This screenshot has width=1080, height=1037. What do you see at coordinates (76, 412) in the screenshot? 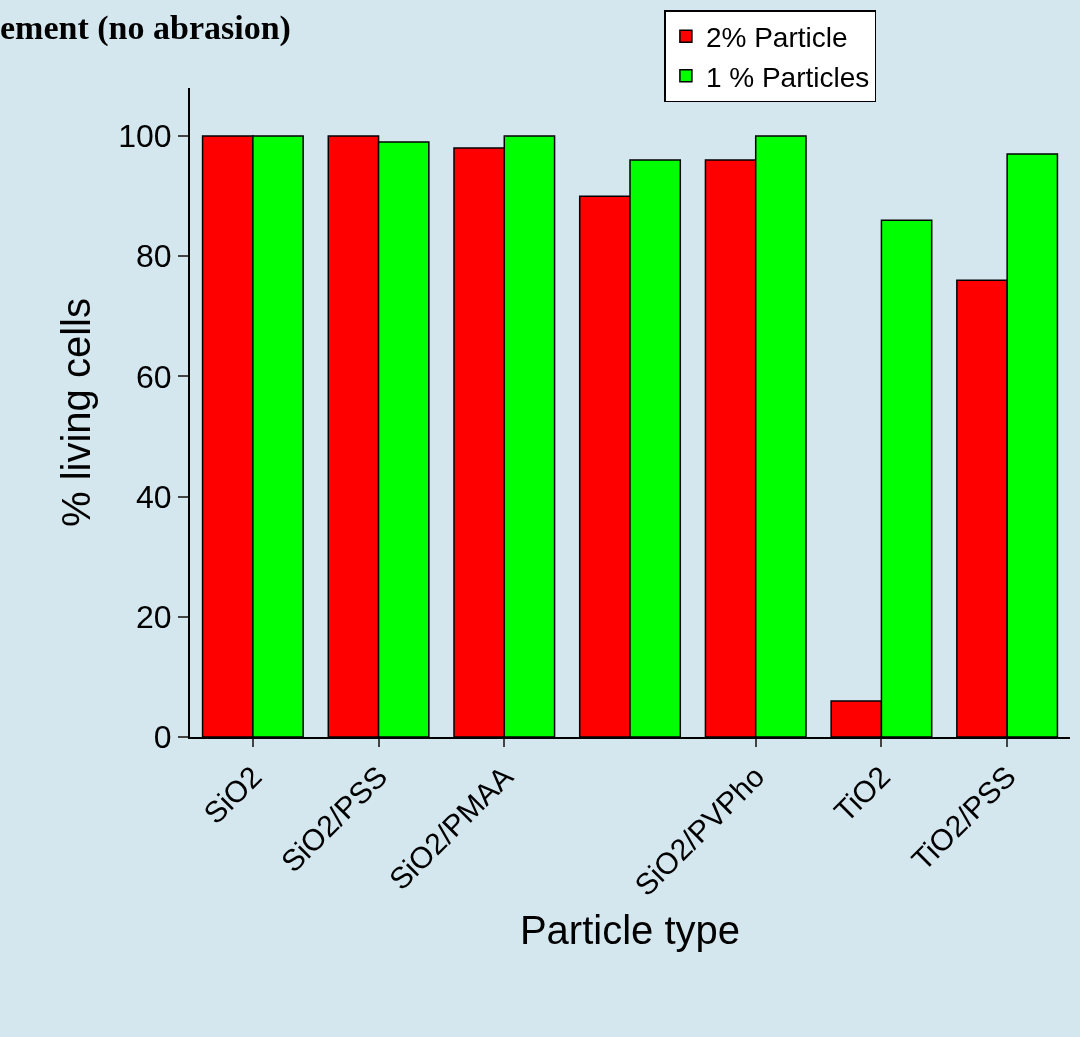
I see `y-axis-title: % living cells` at bounding box center [76, 412].